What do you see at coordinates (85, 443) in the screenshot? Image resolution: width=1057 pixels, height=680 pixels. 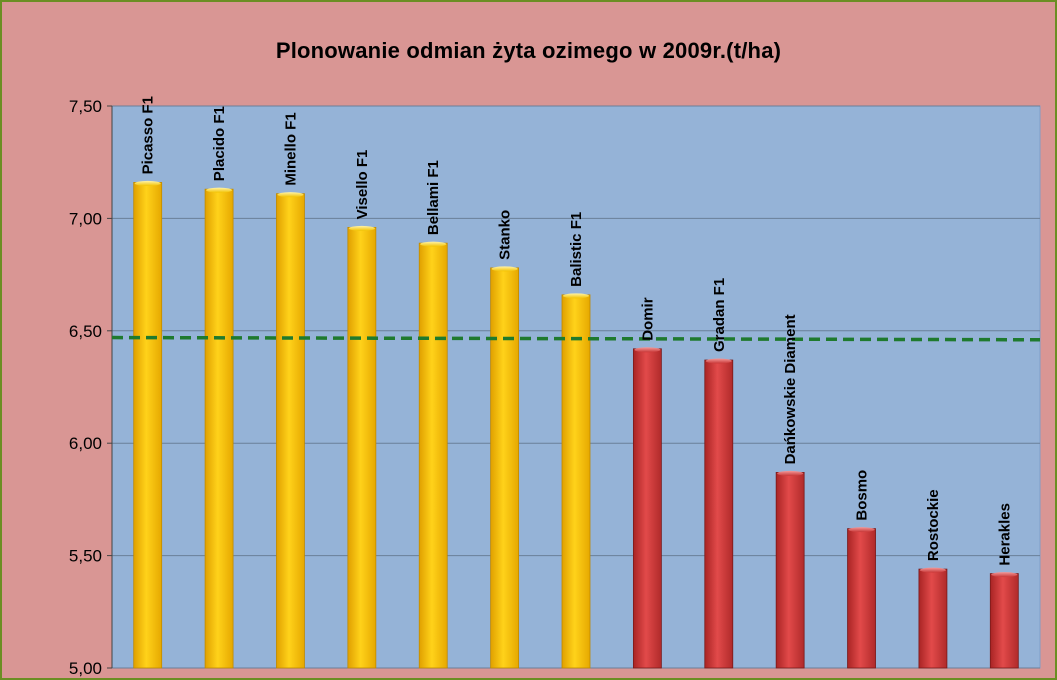 I see `y-tick-label: 6,00` at bounding box center [85, 443].